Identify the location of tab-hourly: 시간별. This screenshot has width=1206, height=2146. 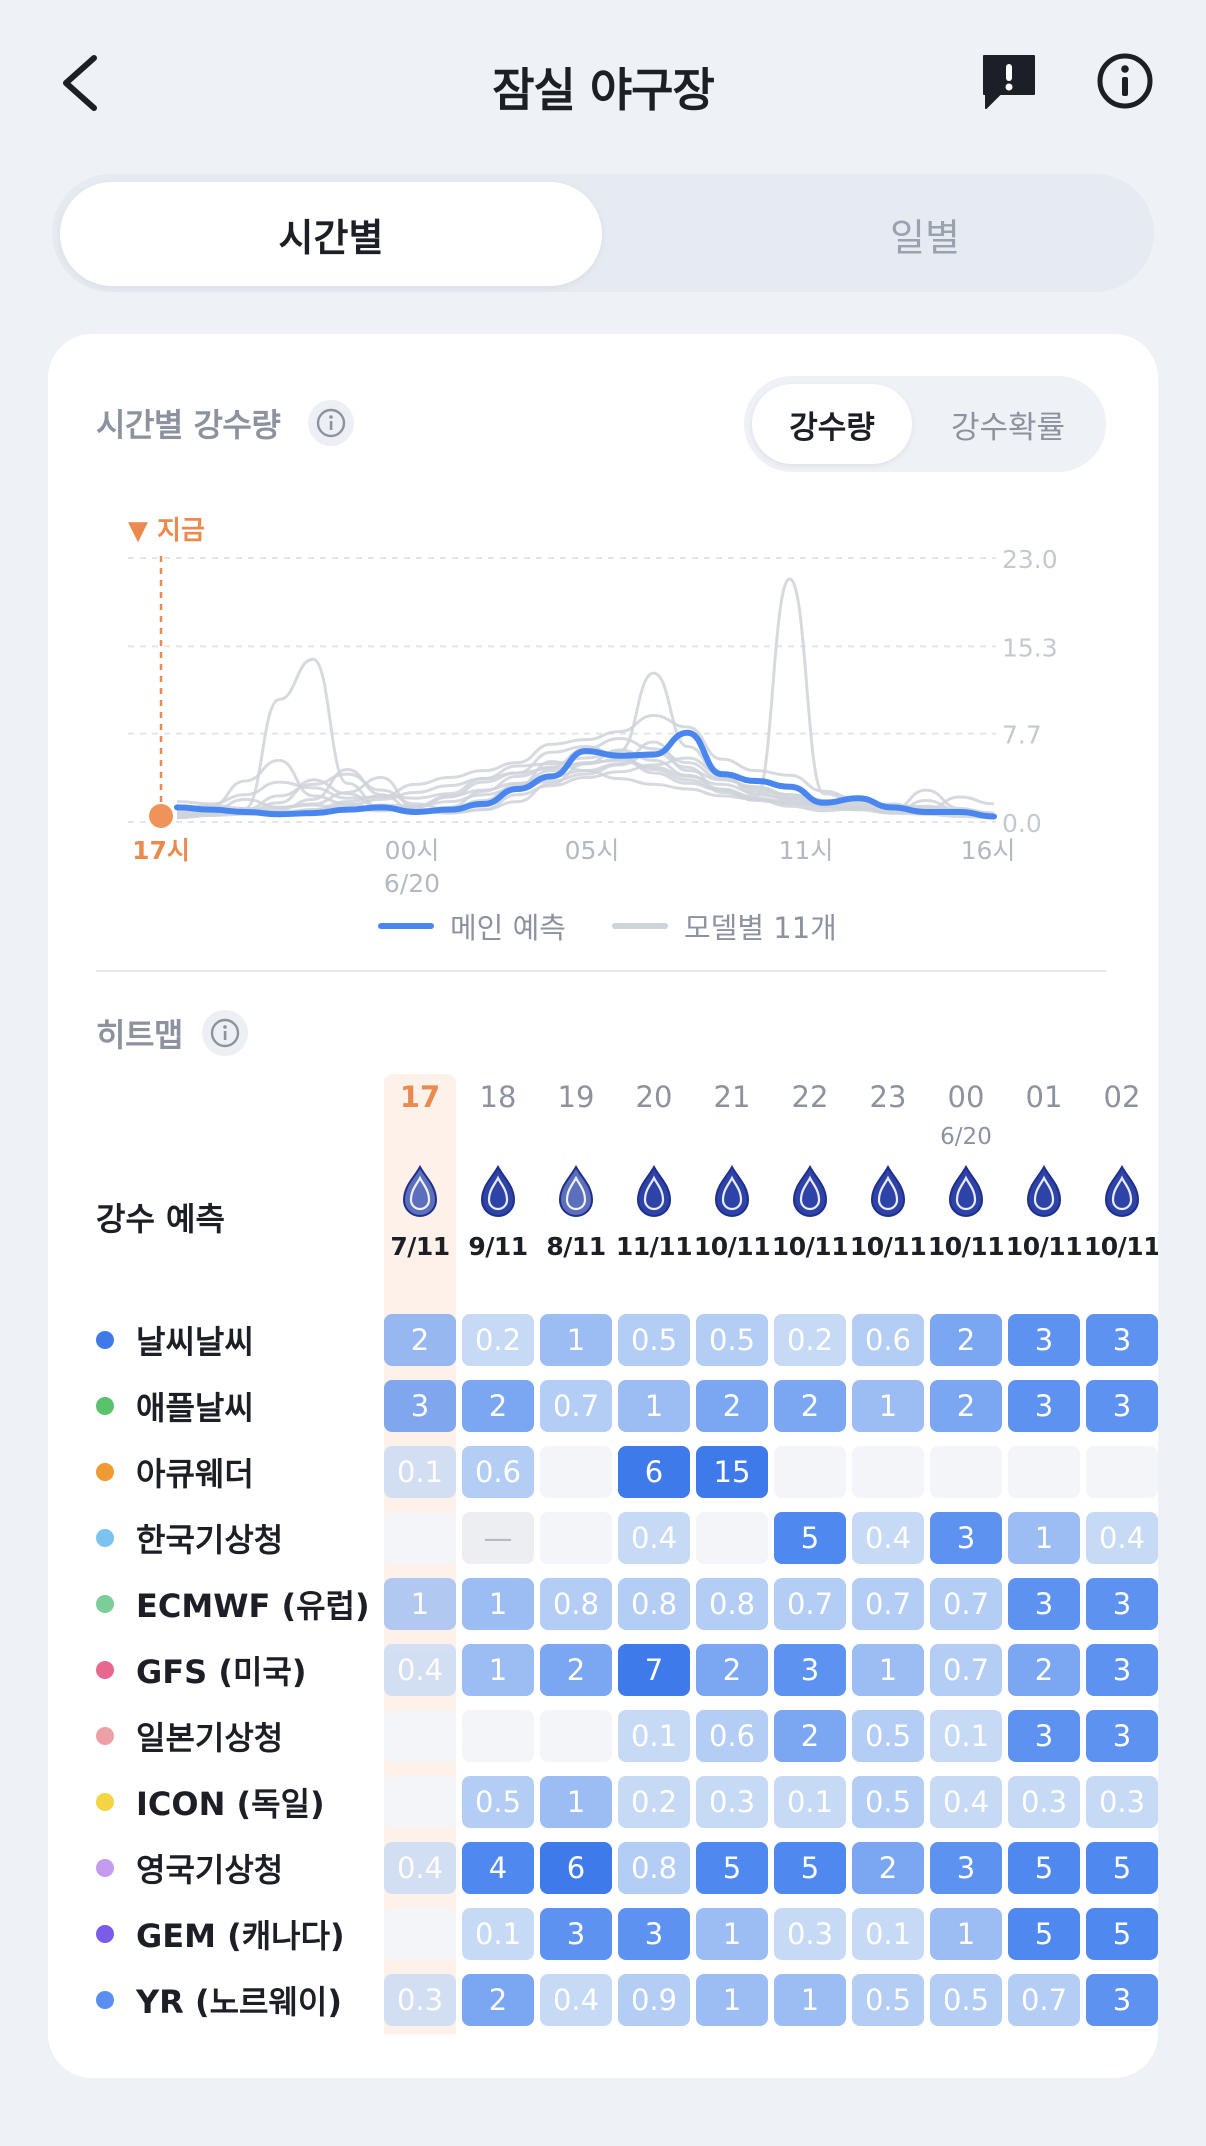
(331, 234).